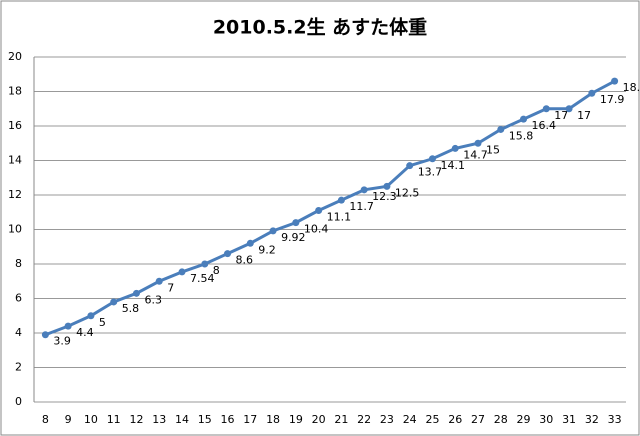  What do you see at coordinates (228, 419) in the screenshot?
I see `x-tick-label: 16` at bounding box center [228, 419].